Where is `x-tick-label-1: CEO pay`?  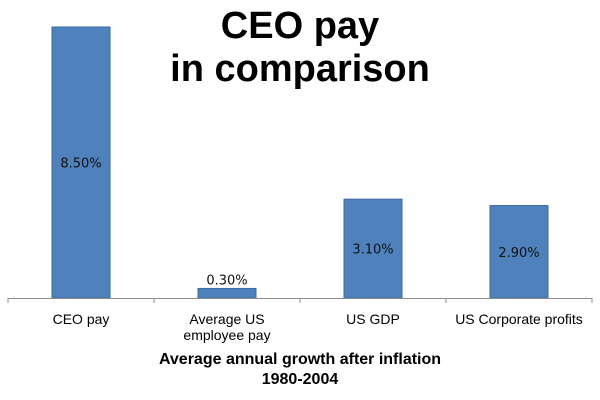
x-tick-label-1: CEO pay is located at coordinates (81, 319).